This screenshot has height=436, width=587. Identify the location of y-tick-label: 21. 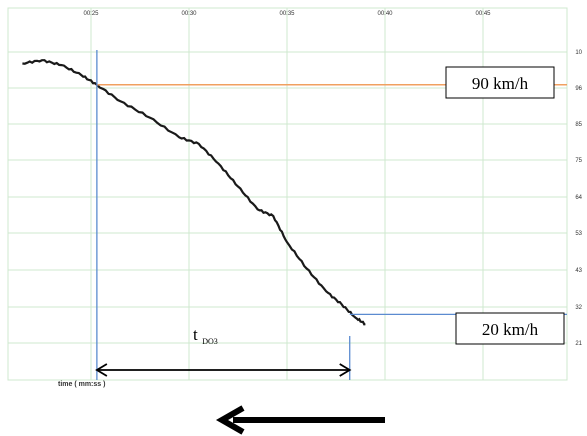
(578, 344).